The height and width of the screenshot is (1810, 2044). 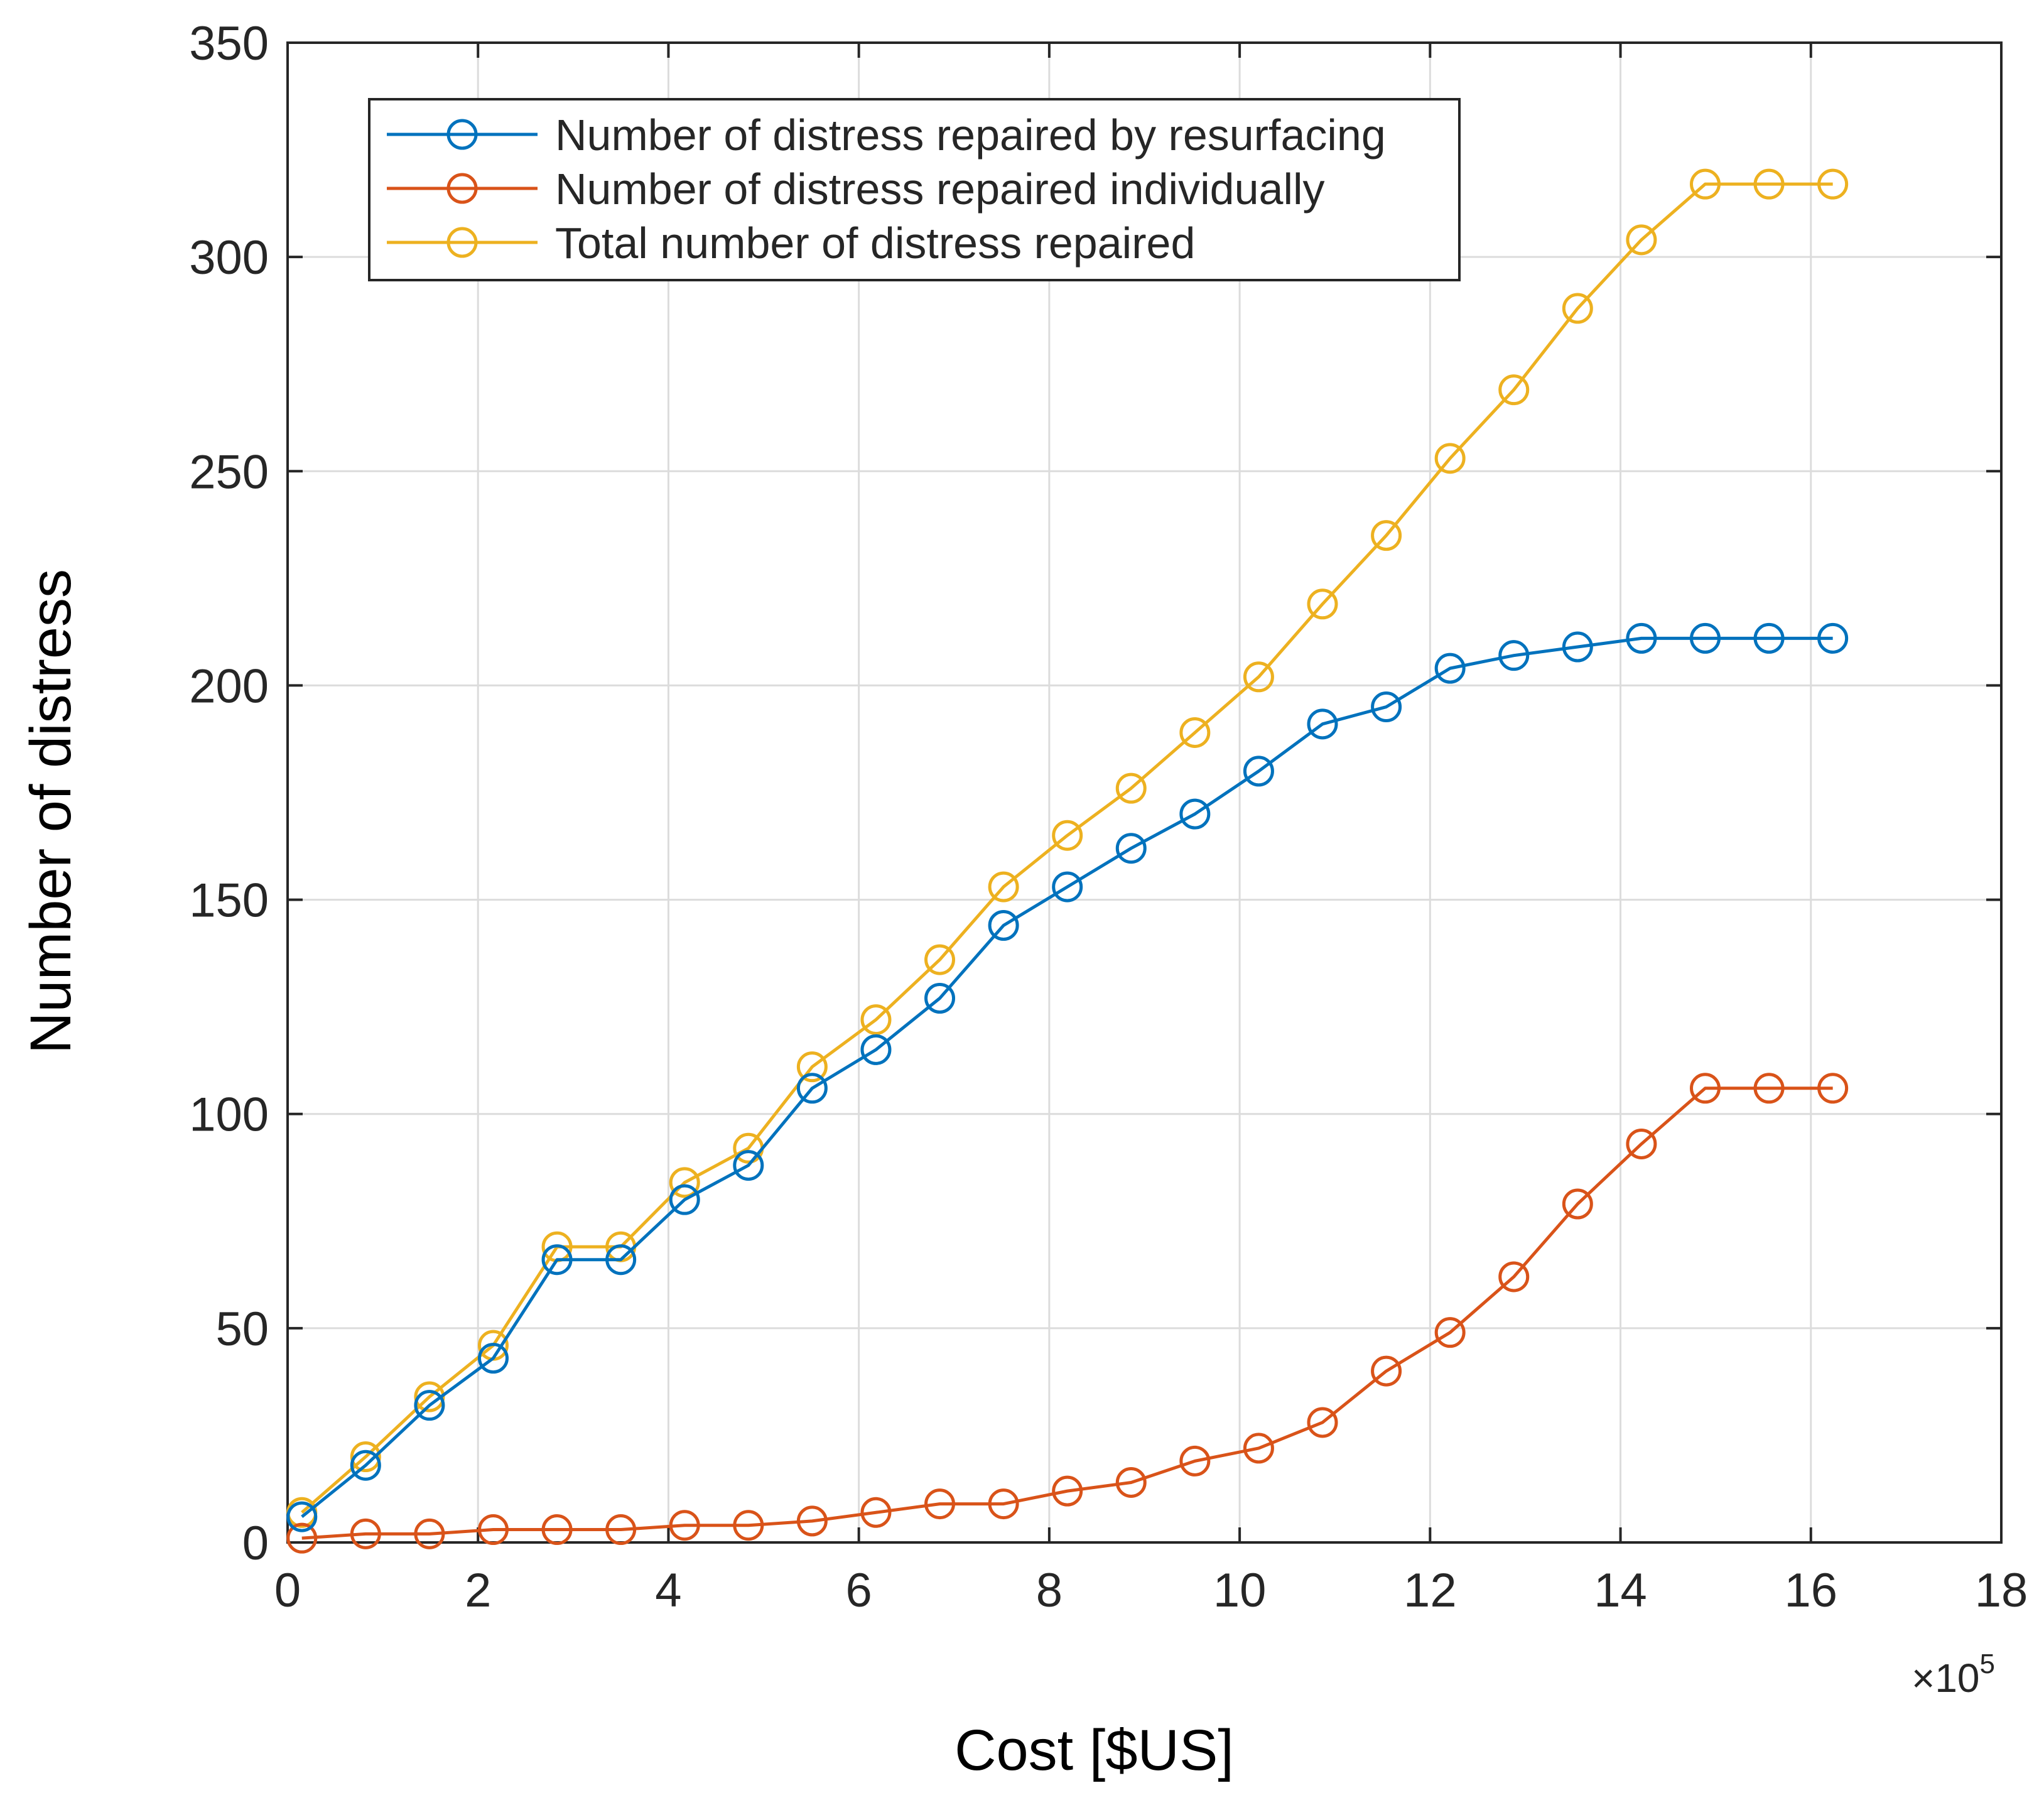 I want to click on y-tick-label: 0, so click(x=255, y=1543).